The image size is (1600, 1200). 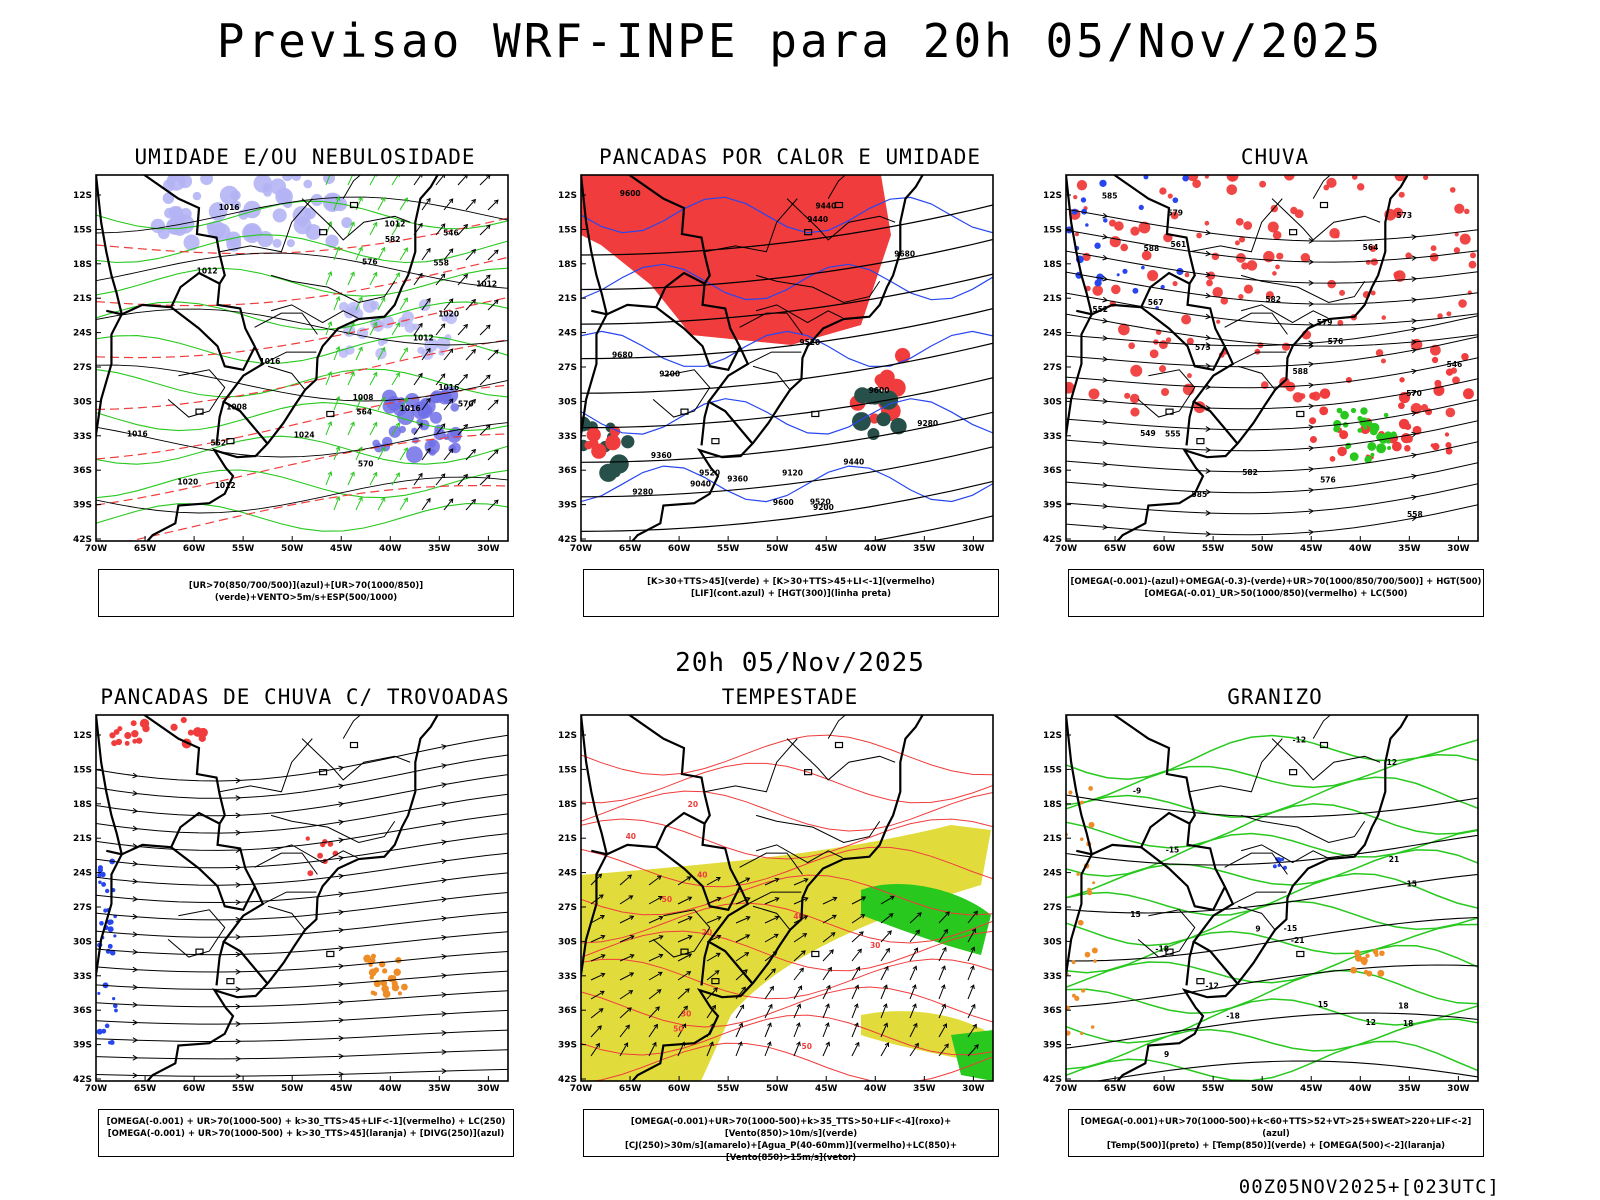 I want to click on lon-tick-label: 65W, so click(x=1115, y=549).